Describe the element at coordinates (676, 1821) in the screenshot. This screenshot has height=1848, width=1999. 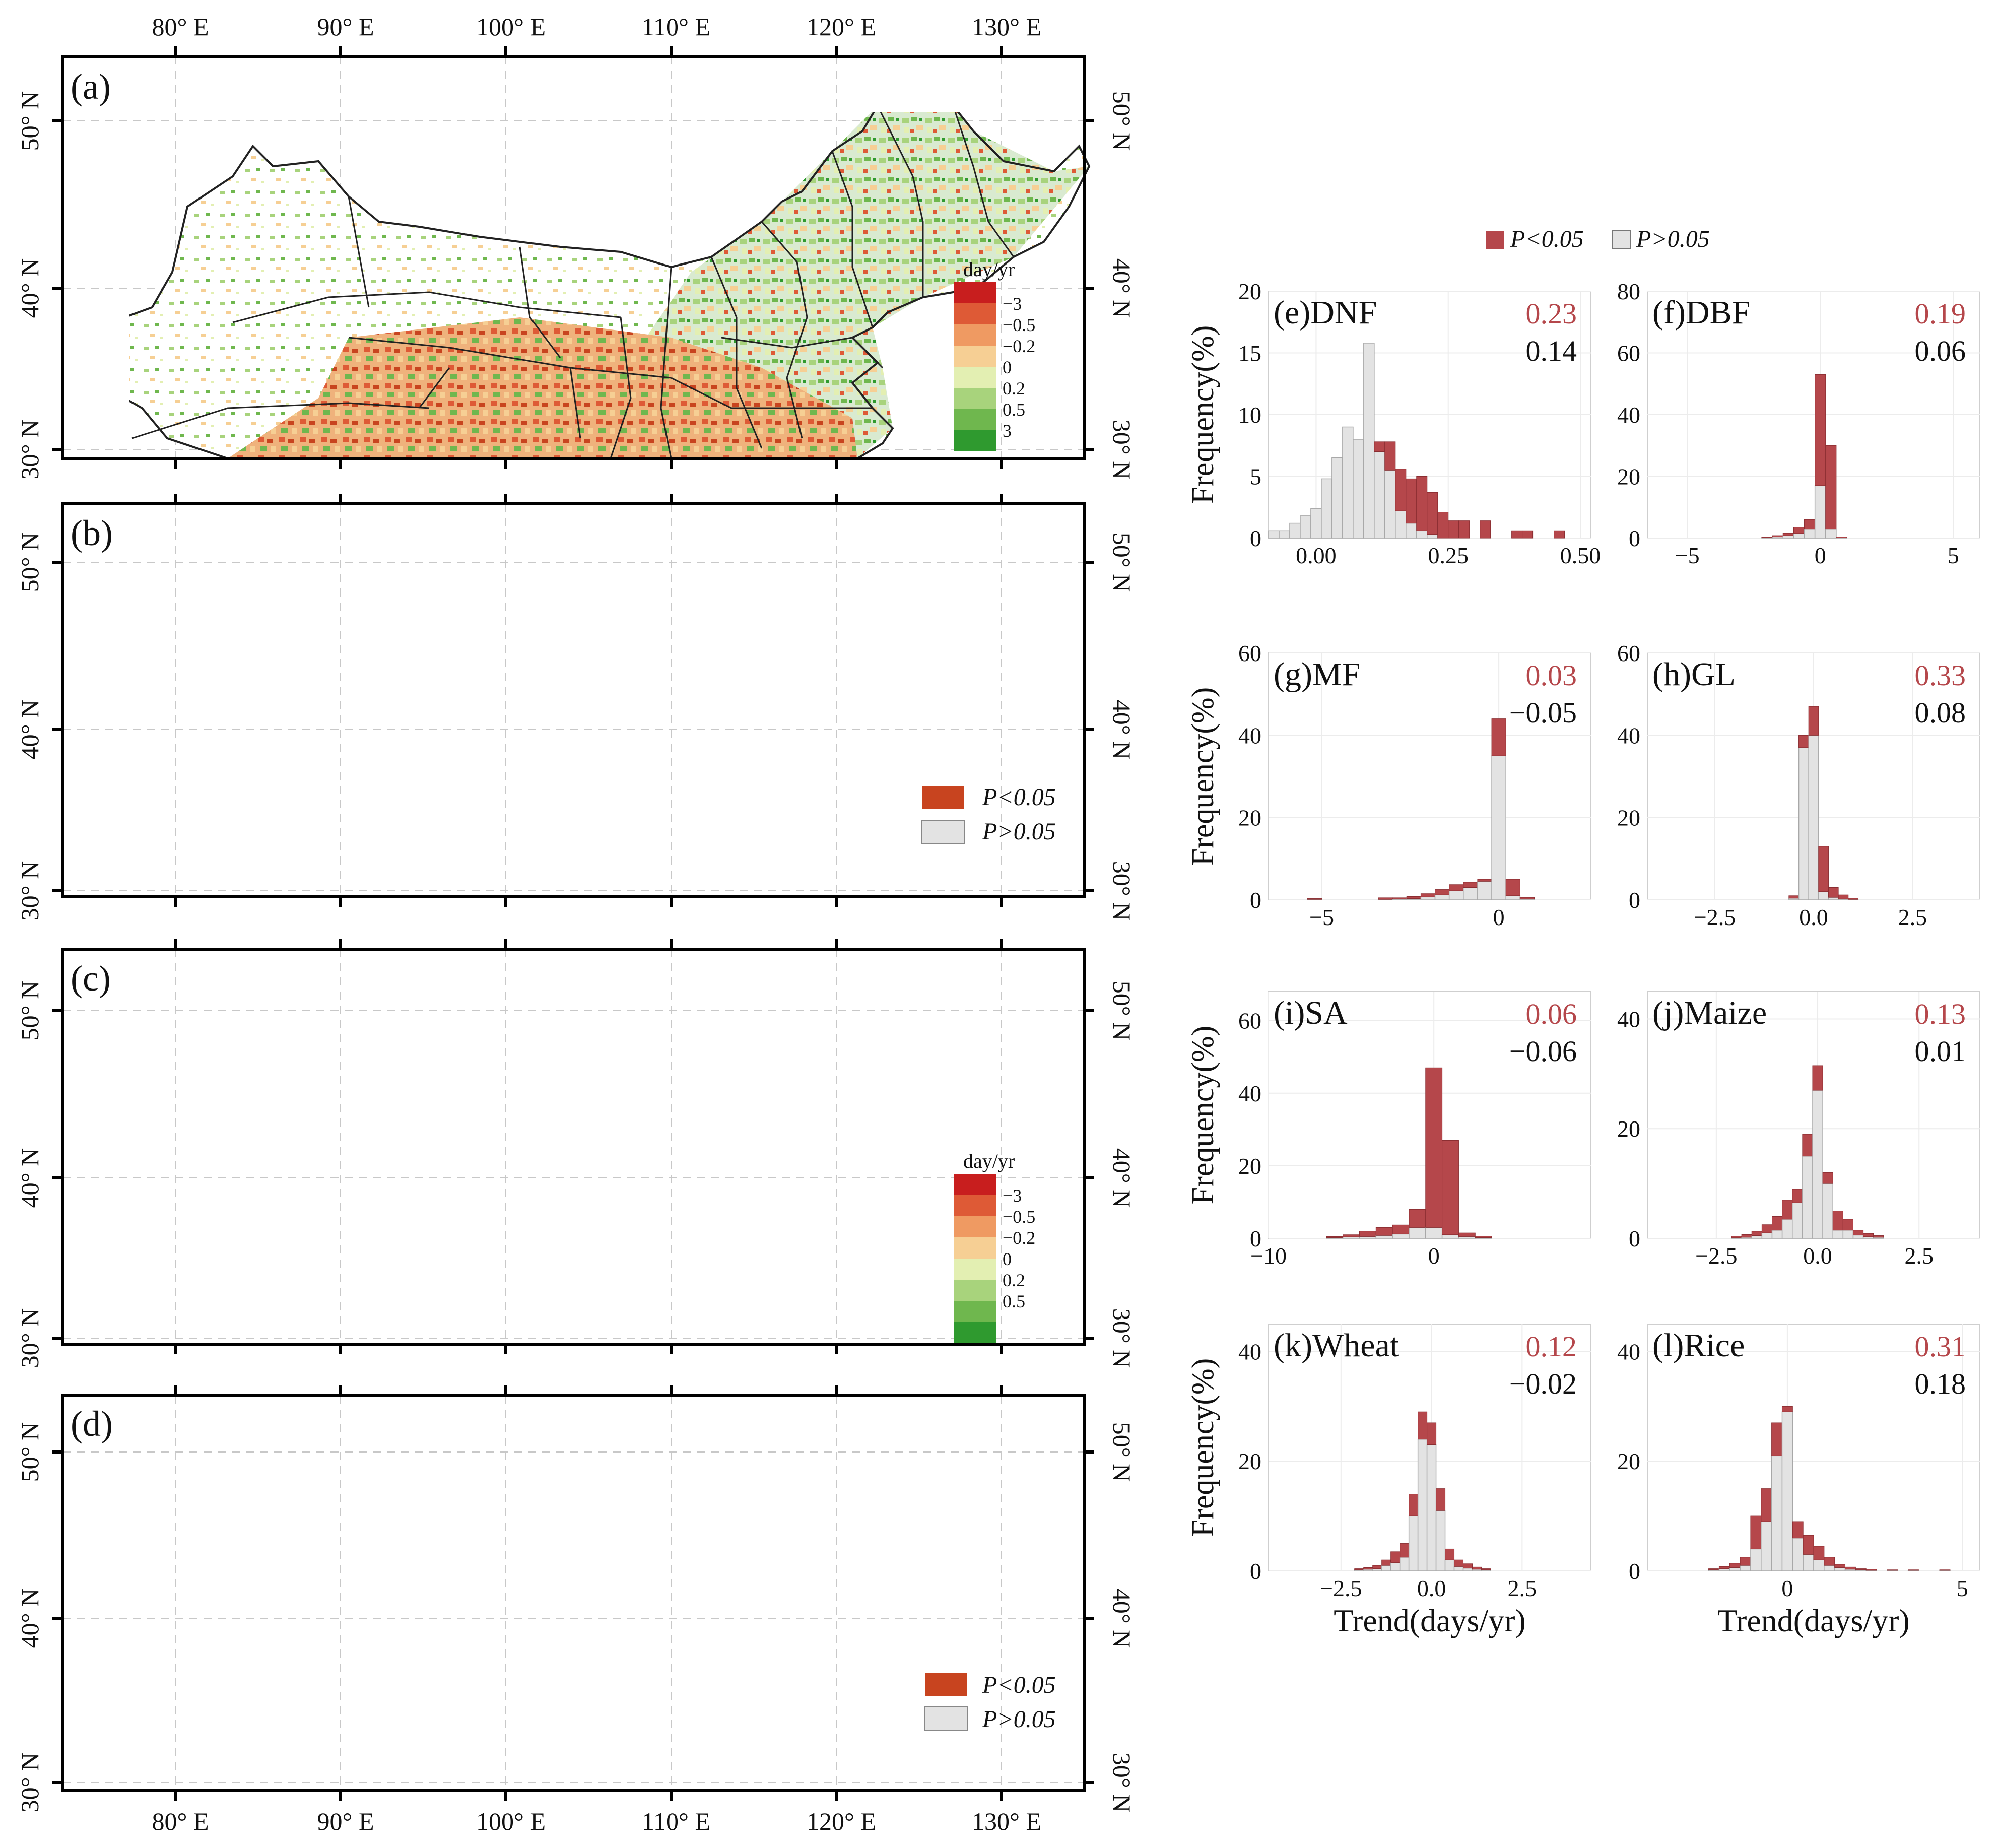
I see `lon-label-110-bottom: 110° E` at that location.